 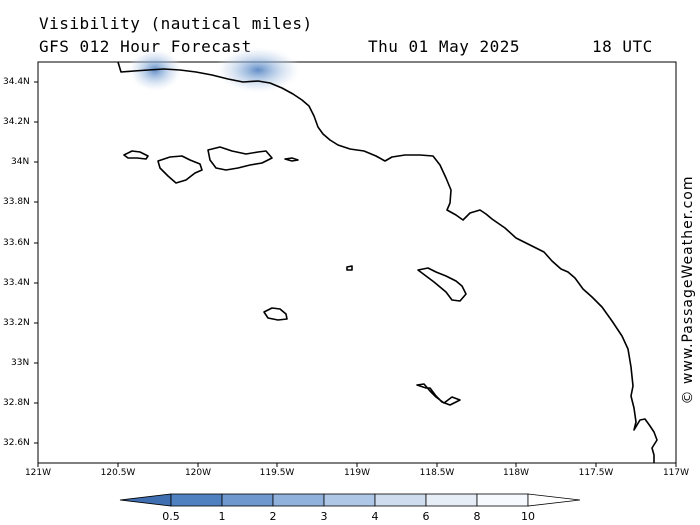 I want to click on colorbar-label: 8, so click(x=477, y=516).